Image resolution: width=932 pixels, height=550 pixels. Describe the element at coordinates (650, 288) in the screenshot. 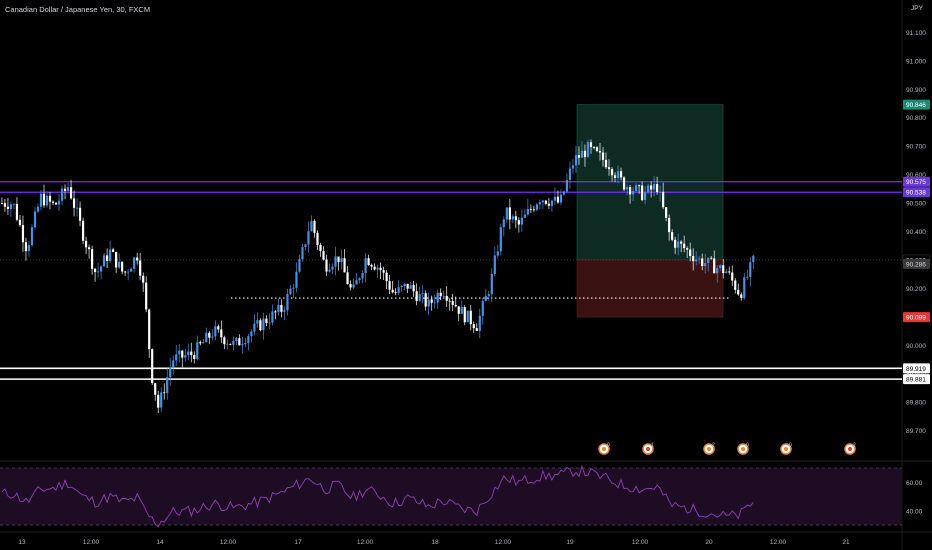

I see `stop-zone` at that location.